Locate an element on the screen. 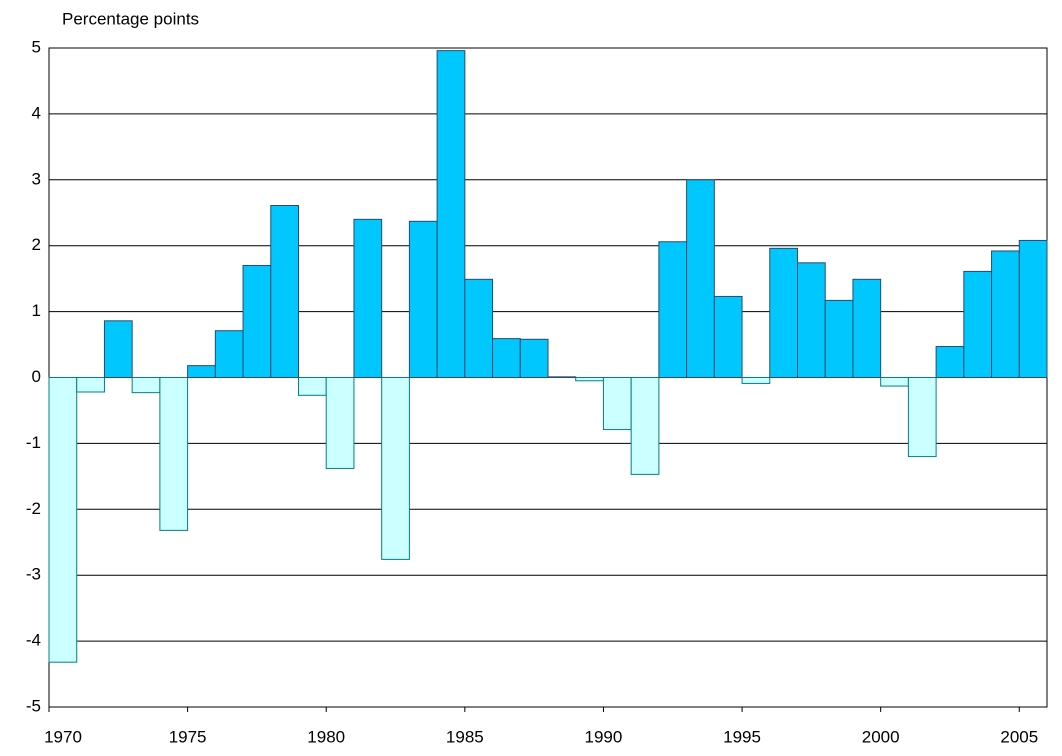  x-tick-label: 1985 is located at coordinates (465, 736).